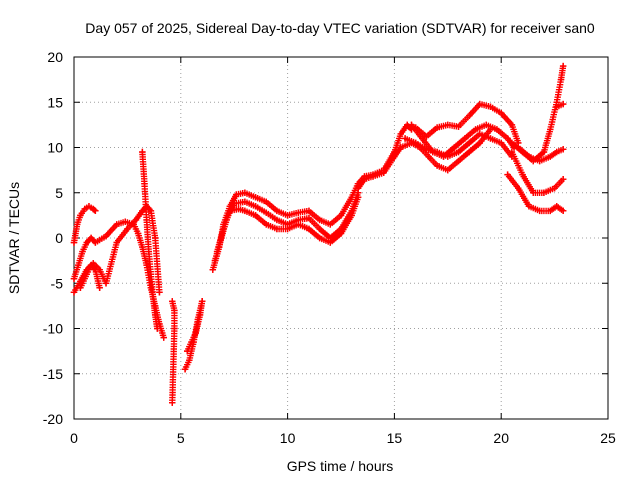 This screenshot has width=640, height=480. I want to click on x-tick-label: 20, so click(501, 438).